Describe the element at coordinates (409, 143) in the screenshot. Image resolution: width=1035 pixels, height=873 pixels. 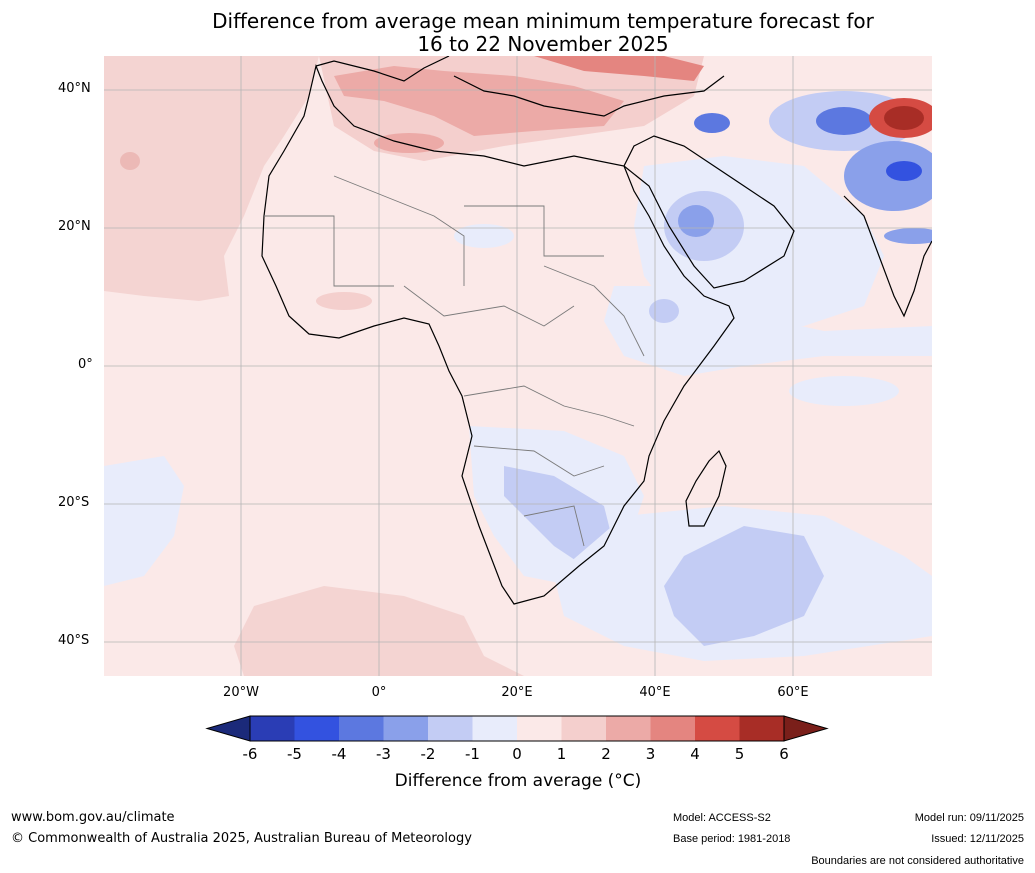
I see `anomaly-sahara-north` at that location.